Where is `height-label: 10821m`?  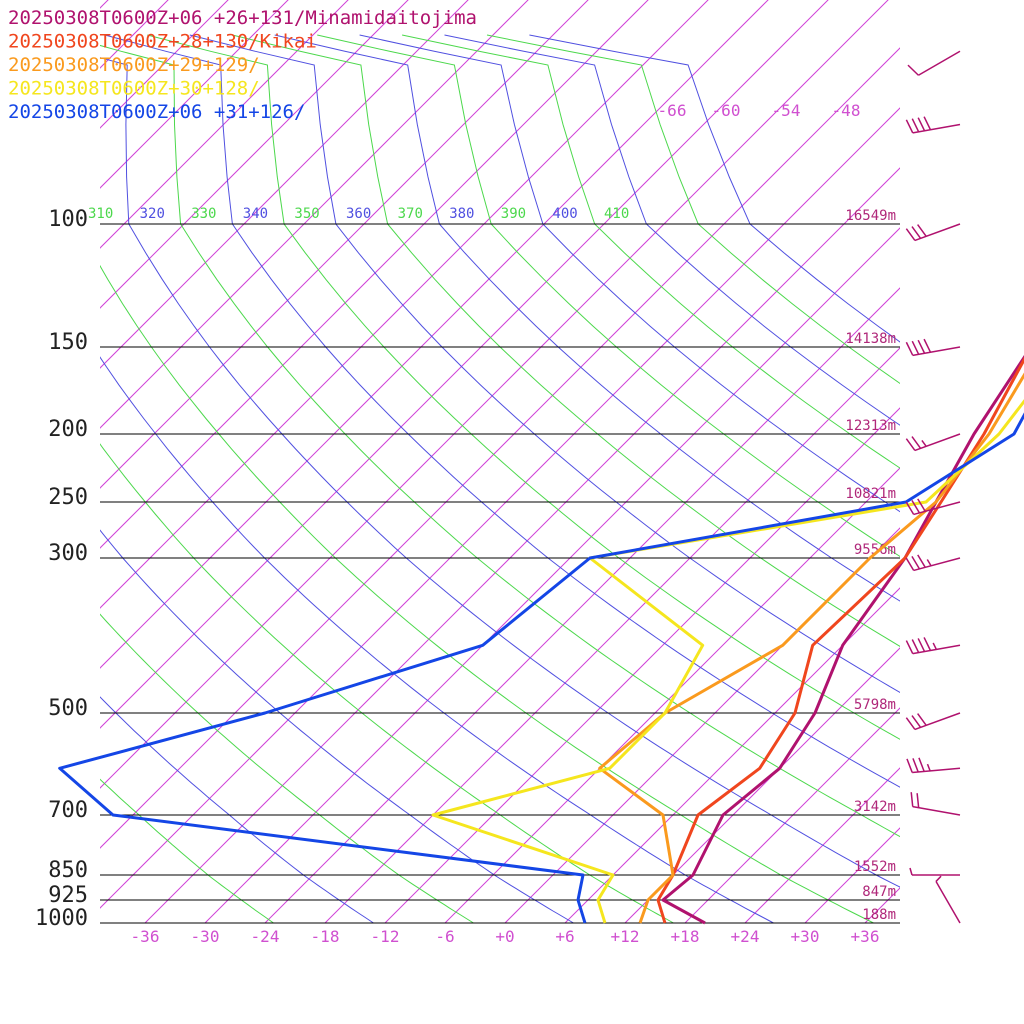 height-label: 10821m is located at coordinates (870, 494).